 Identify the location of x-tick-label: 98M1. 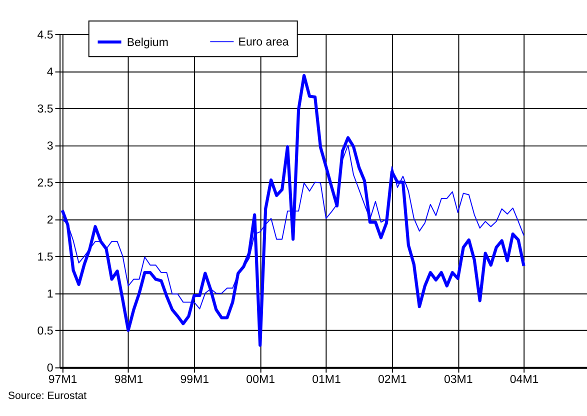
(129, 380).